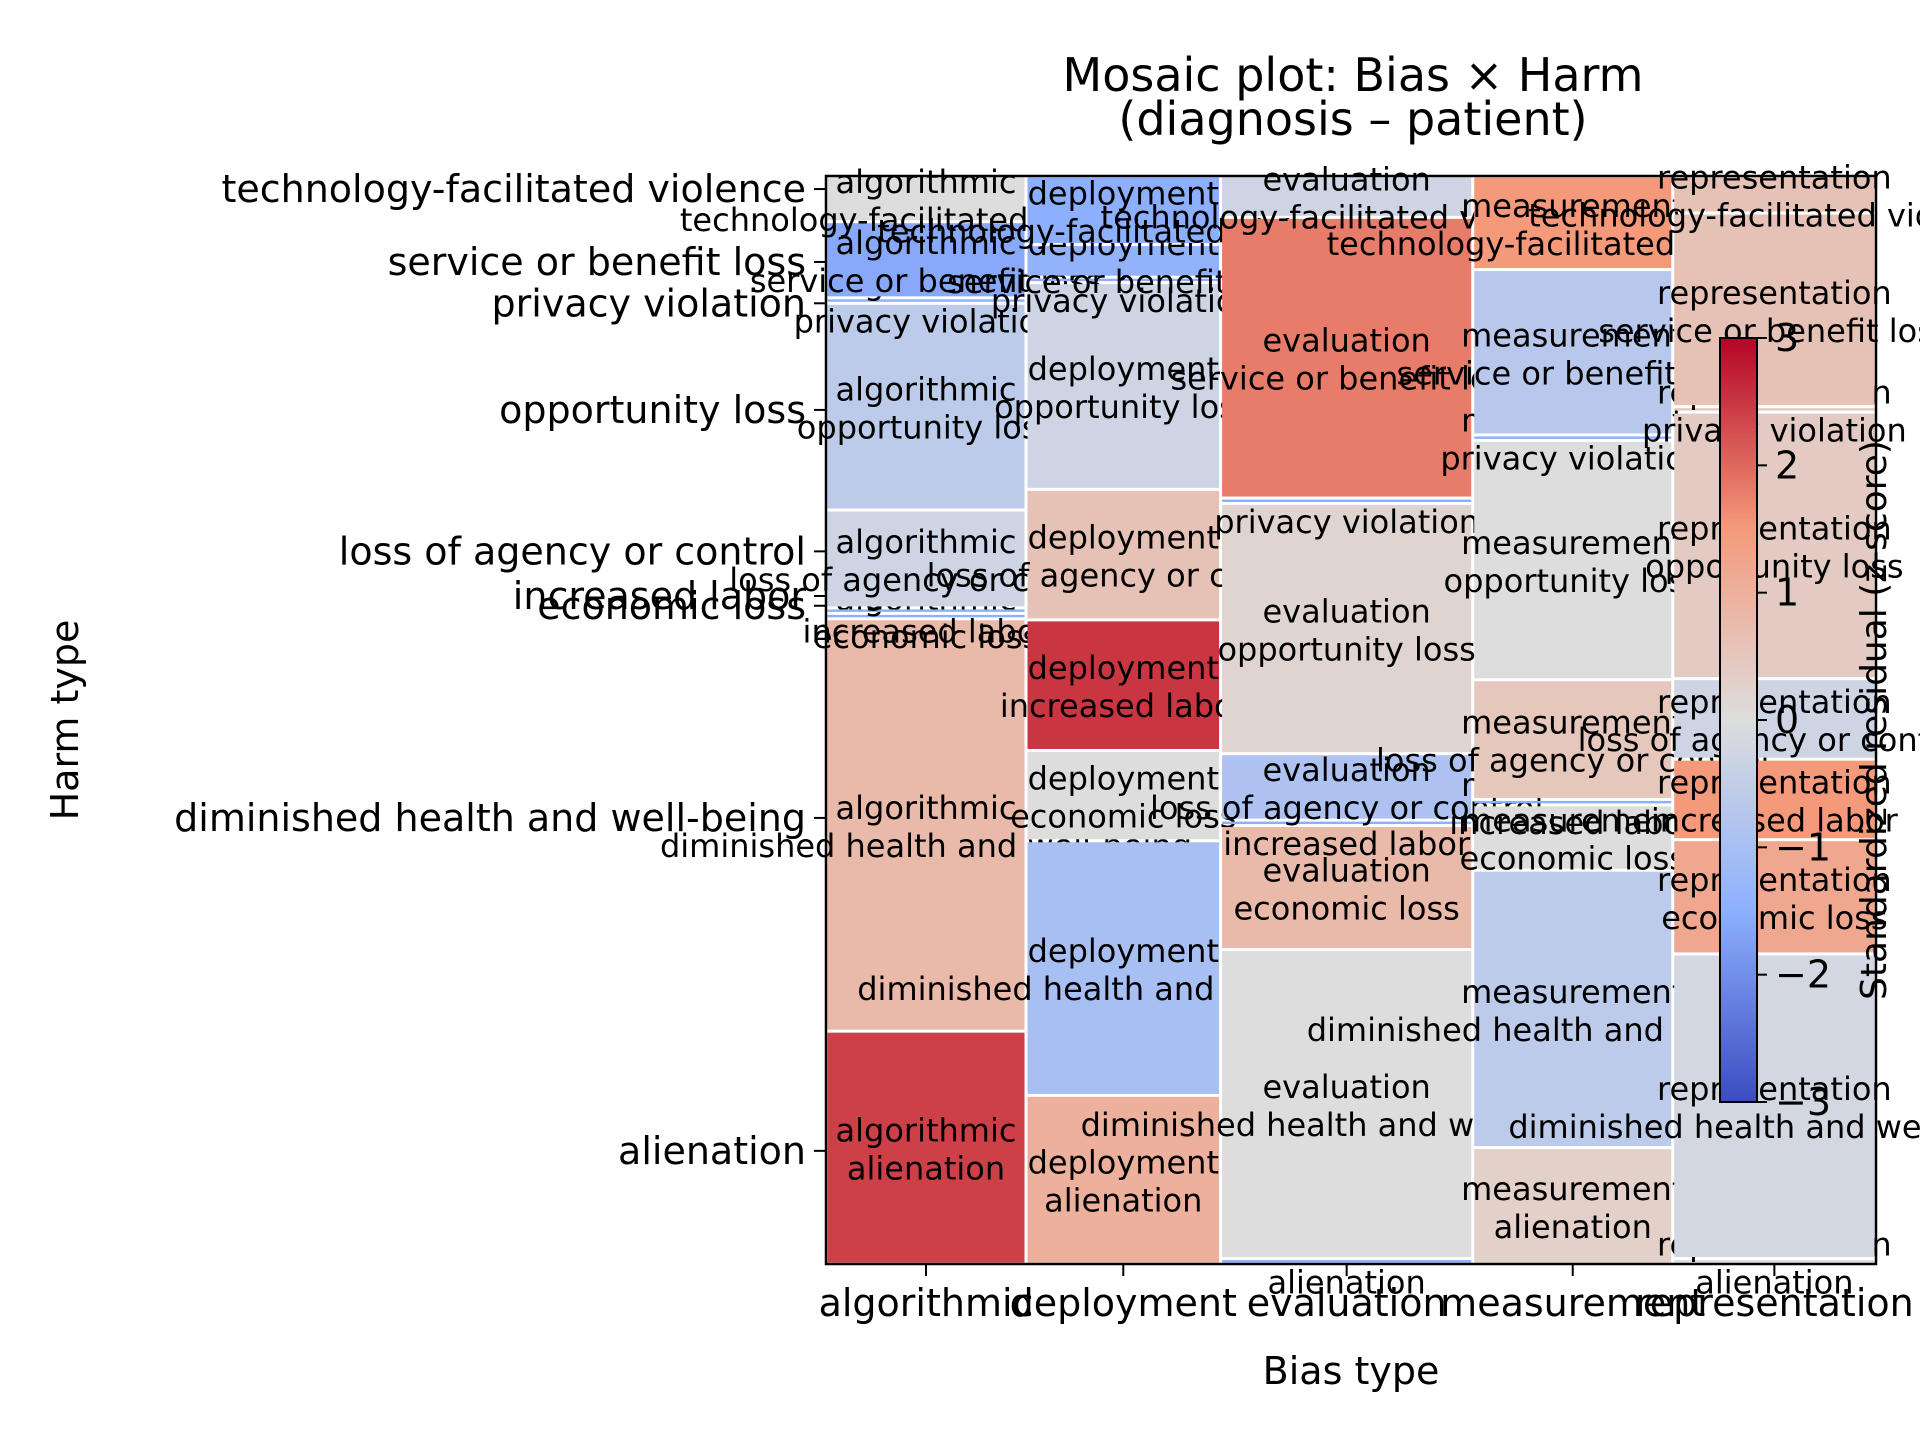 The width and height of the screenshot is (1920, 1440). Describe the element at coordinates (926, 1303) in the screenshot. I see `x-tick-label: algorithmic` at that location.